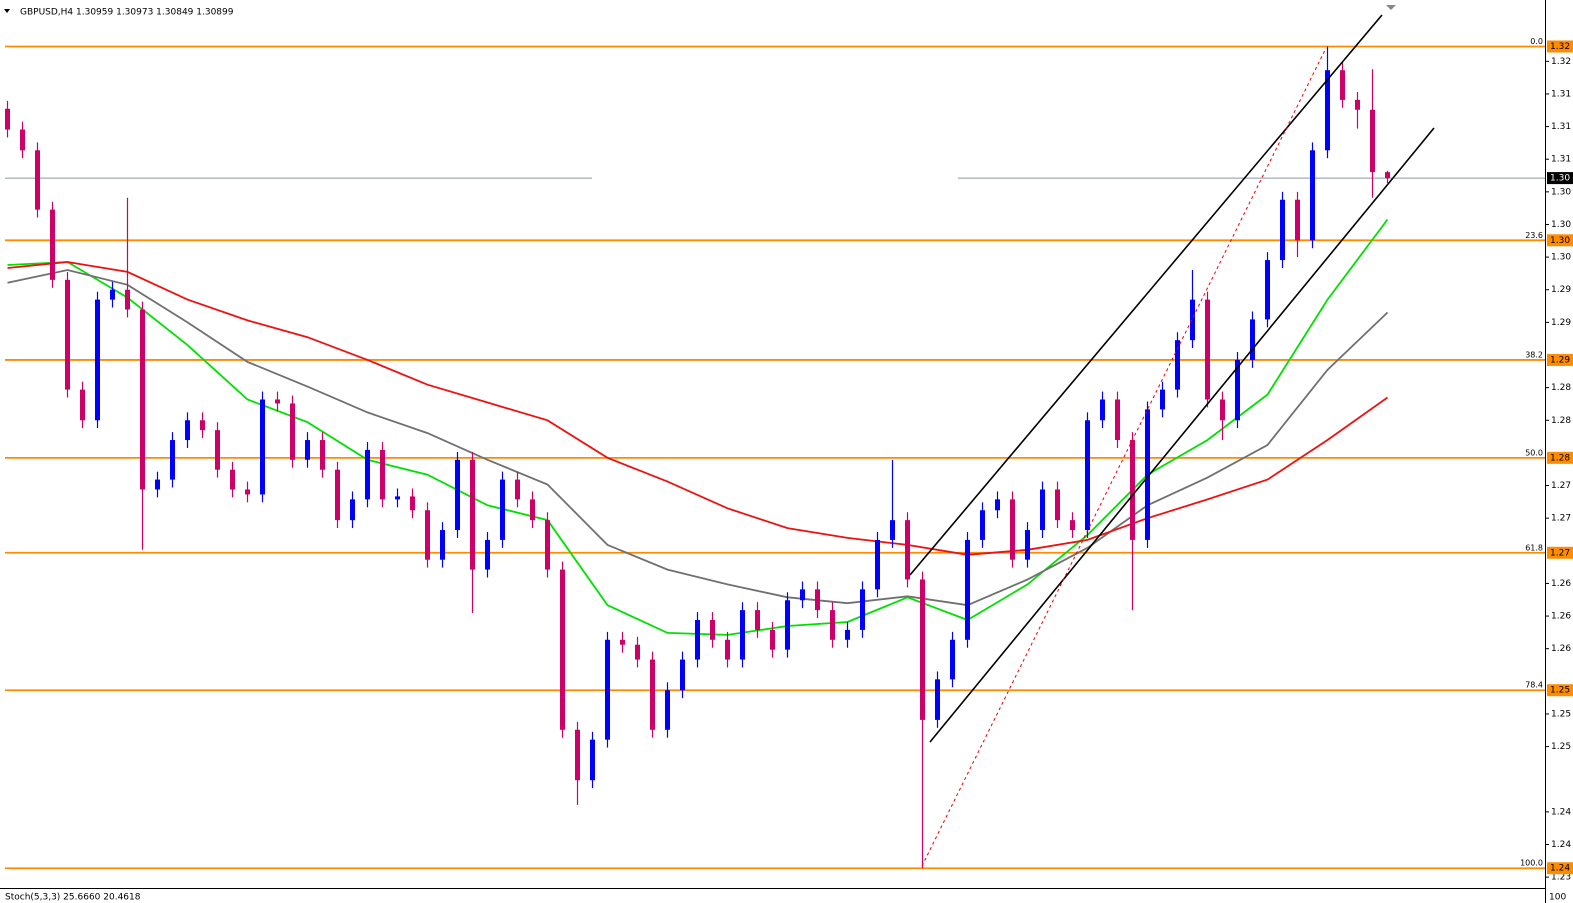 Image resolution: width=1573 pixels, height=903 pixels. What do you see at coordinates (73, 898) in the screenshot?
I see `indicator-label: Stoch(5,3,3) 25.6660 20.4618` at bounding box center [73, 898].